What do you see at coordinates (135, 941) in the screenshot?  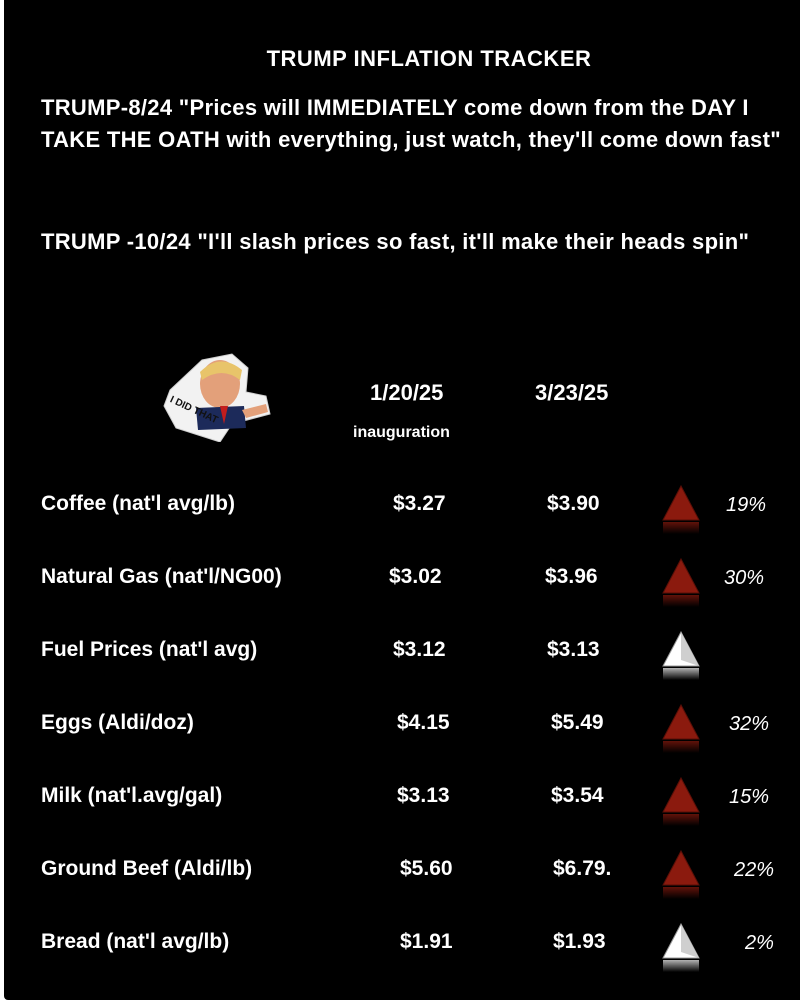 I see `item-label: Bread (nat'l avg/lb)` at bounding box center [135, 941].